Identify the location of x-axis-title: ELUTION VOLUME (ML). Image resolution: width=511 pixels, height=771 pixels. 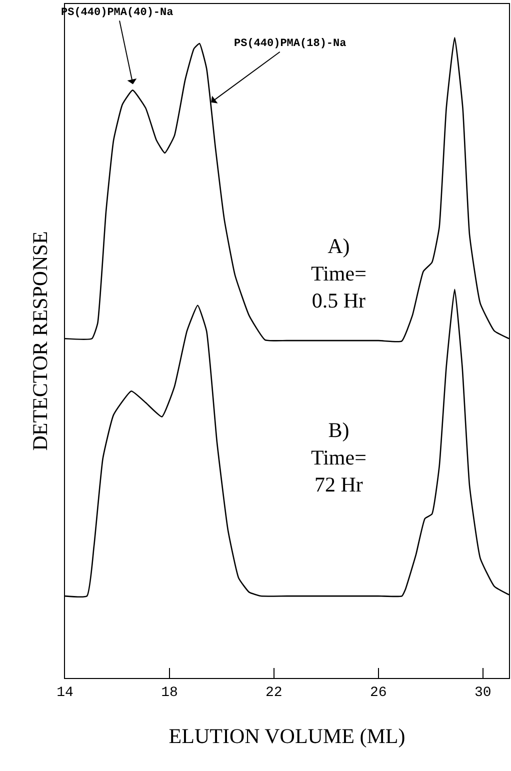
(287, 736).